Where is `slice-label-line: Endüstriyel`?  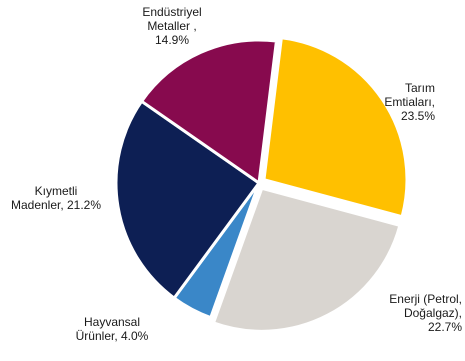 slice-label-line: Endüstriyel is located at coordinates (171, 12).